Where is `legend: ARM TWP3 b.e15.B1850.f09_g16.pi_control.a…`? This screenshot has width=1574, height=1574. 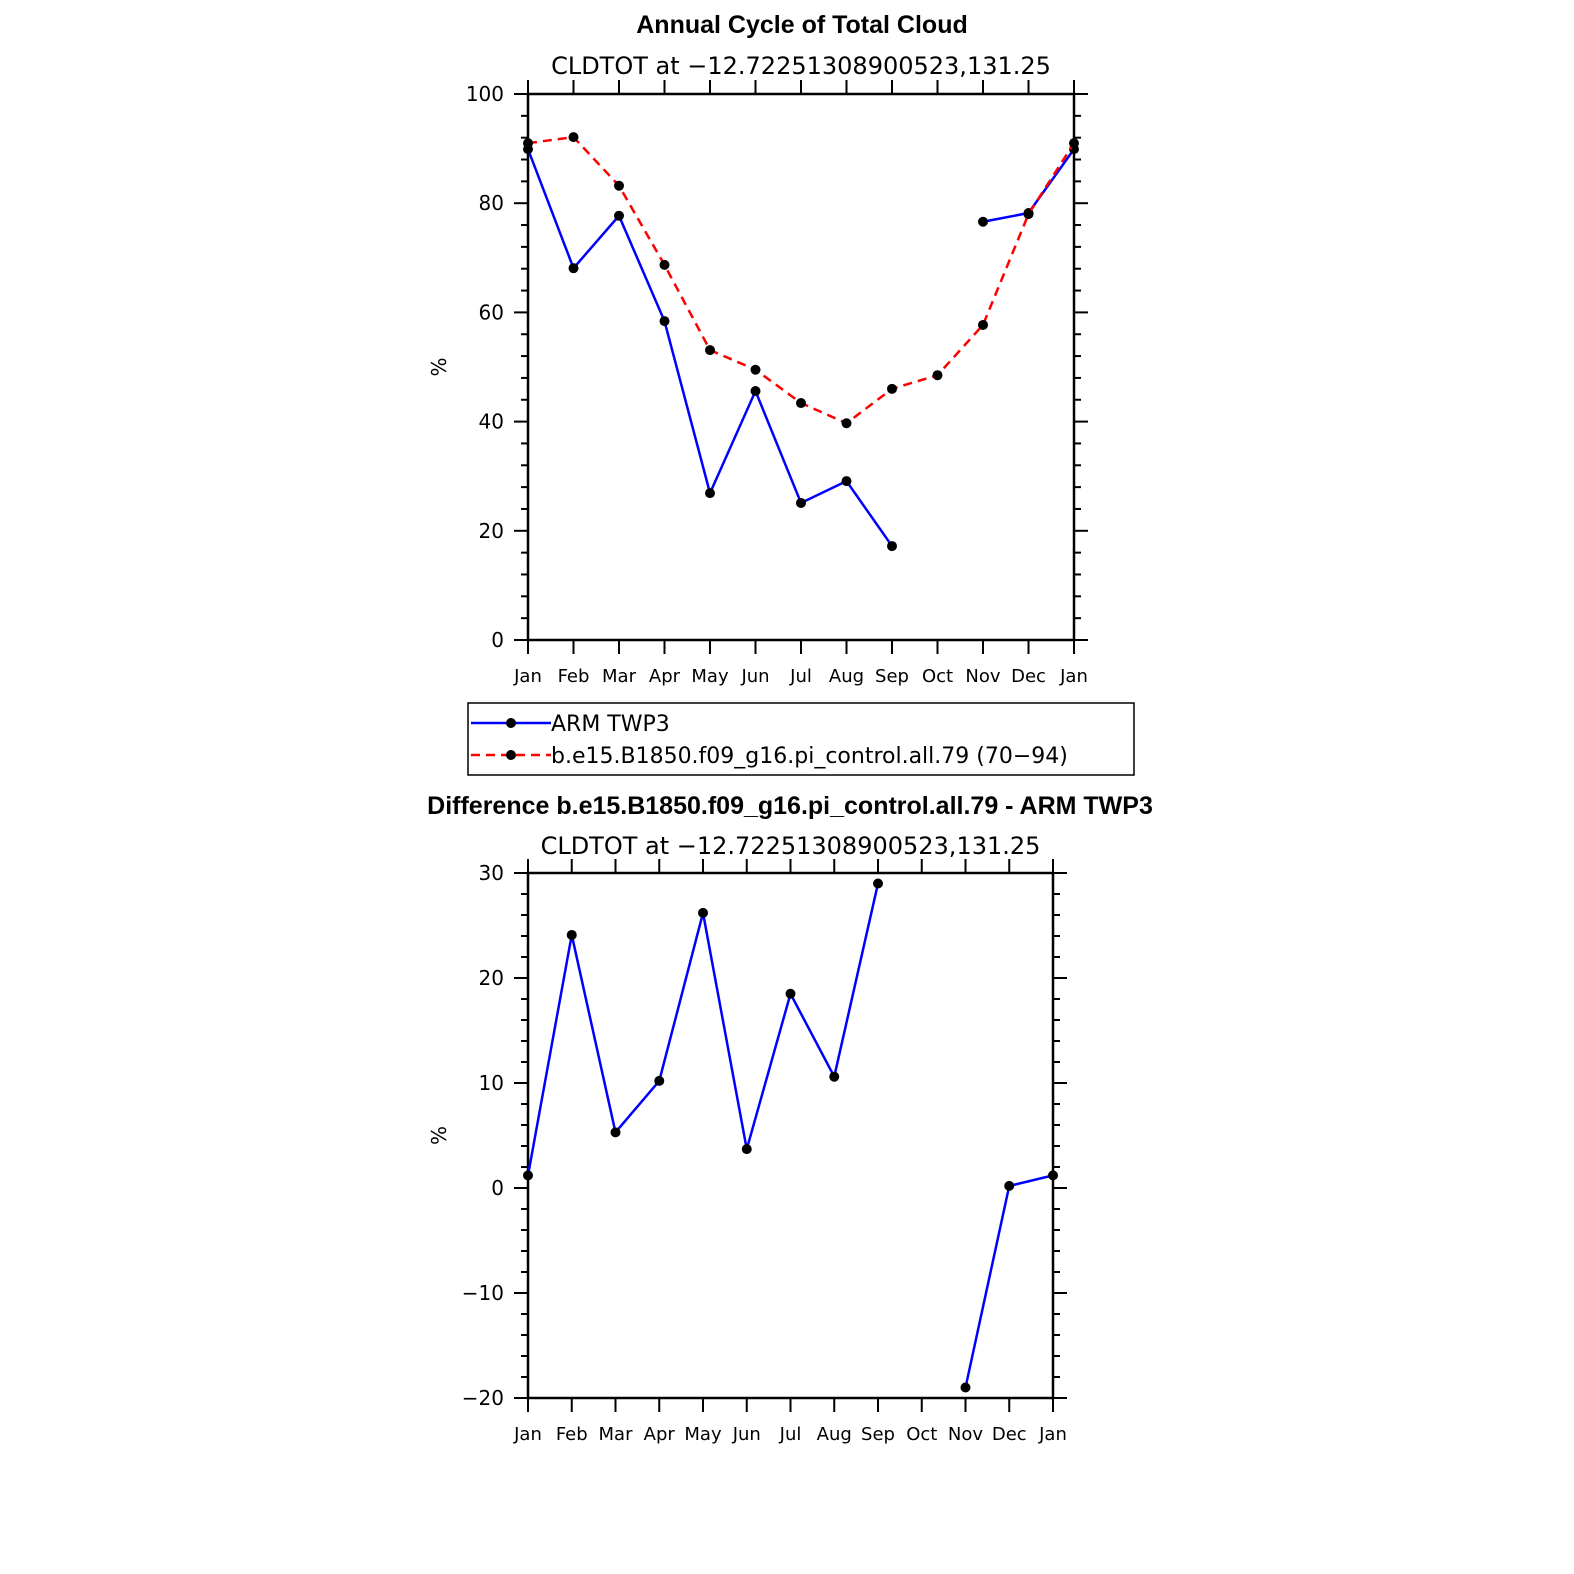 legend: ARM TWP3 b.e15.B1850.f09_g16.pi_control.a… is located at coordinates (801, 739).